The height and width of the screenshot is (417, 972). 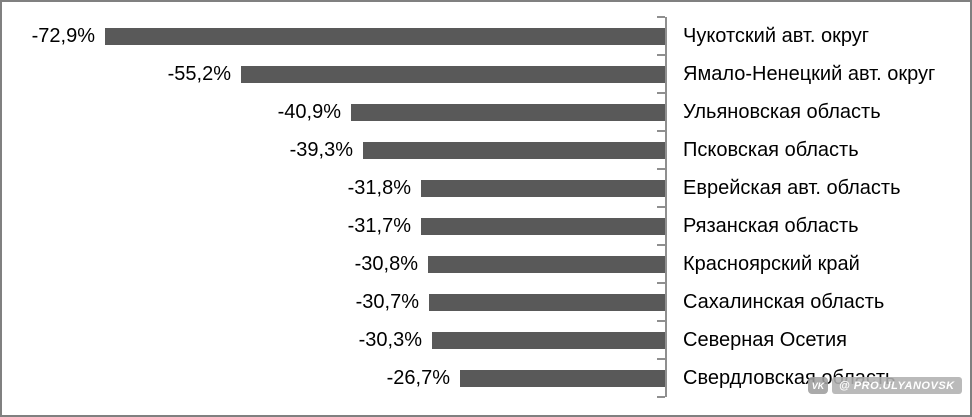 What do you see at coordinates (379, 188) in the screenshot?
I see `value-label: -31,8%` at bounding box center [379, 188].